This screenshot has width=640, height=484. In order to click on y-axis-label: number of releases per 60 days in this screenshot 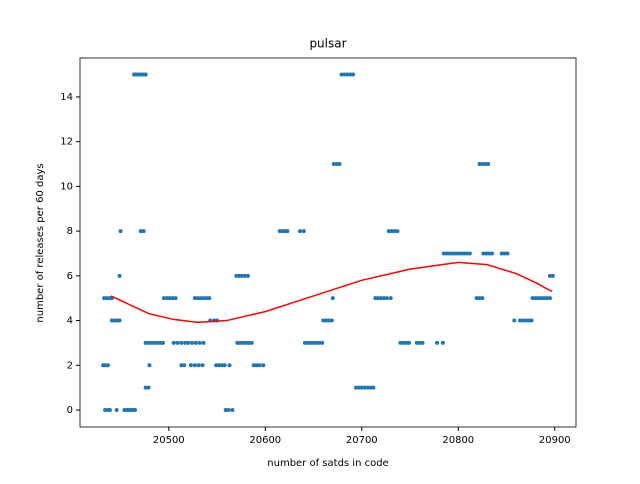, I will do `click(40, 242)`.